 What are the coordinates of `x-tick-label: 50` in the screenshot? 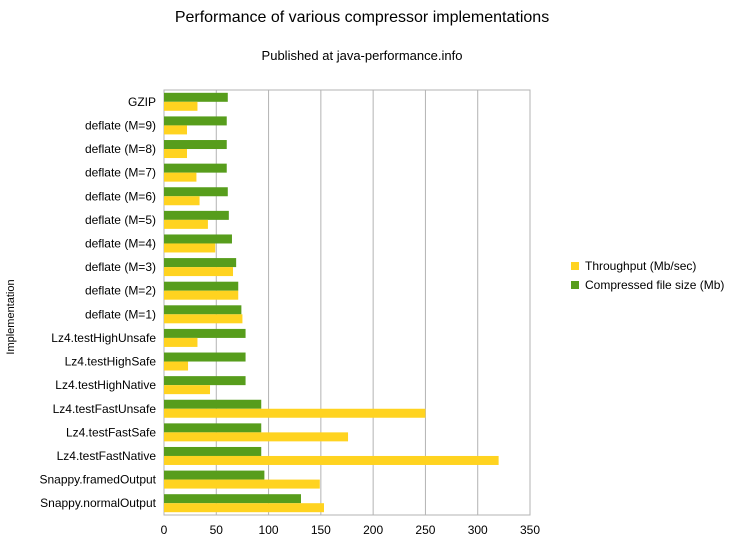 It's located at (217, 530).